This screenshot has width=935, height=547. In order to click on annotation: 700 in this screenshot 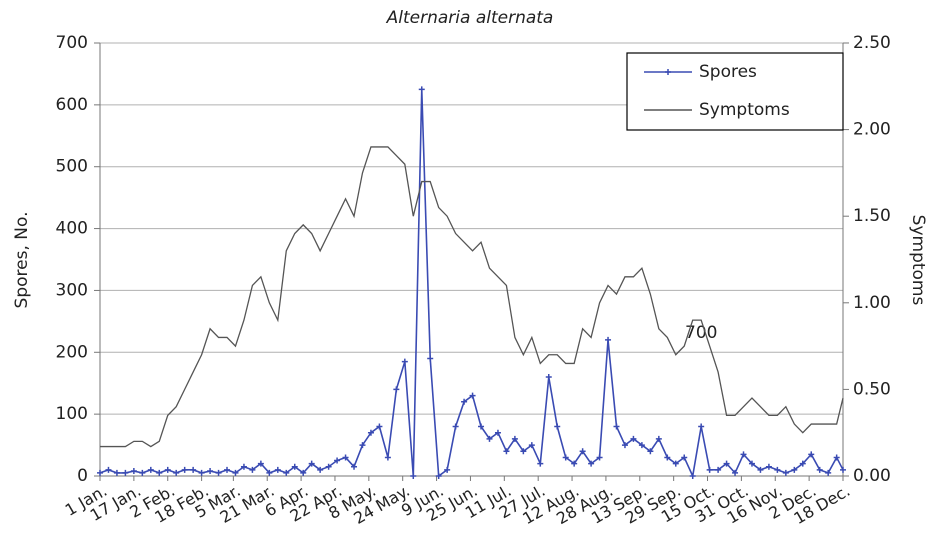, I will do `click(701, 333)`.